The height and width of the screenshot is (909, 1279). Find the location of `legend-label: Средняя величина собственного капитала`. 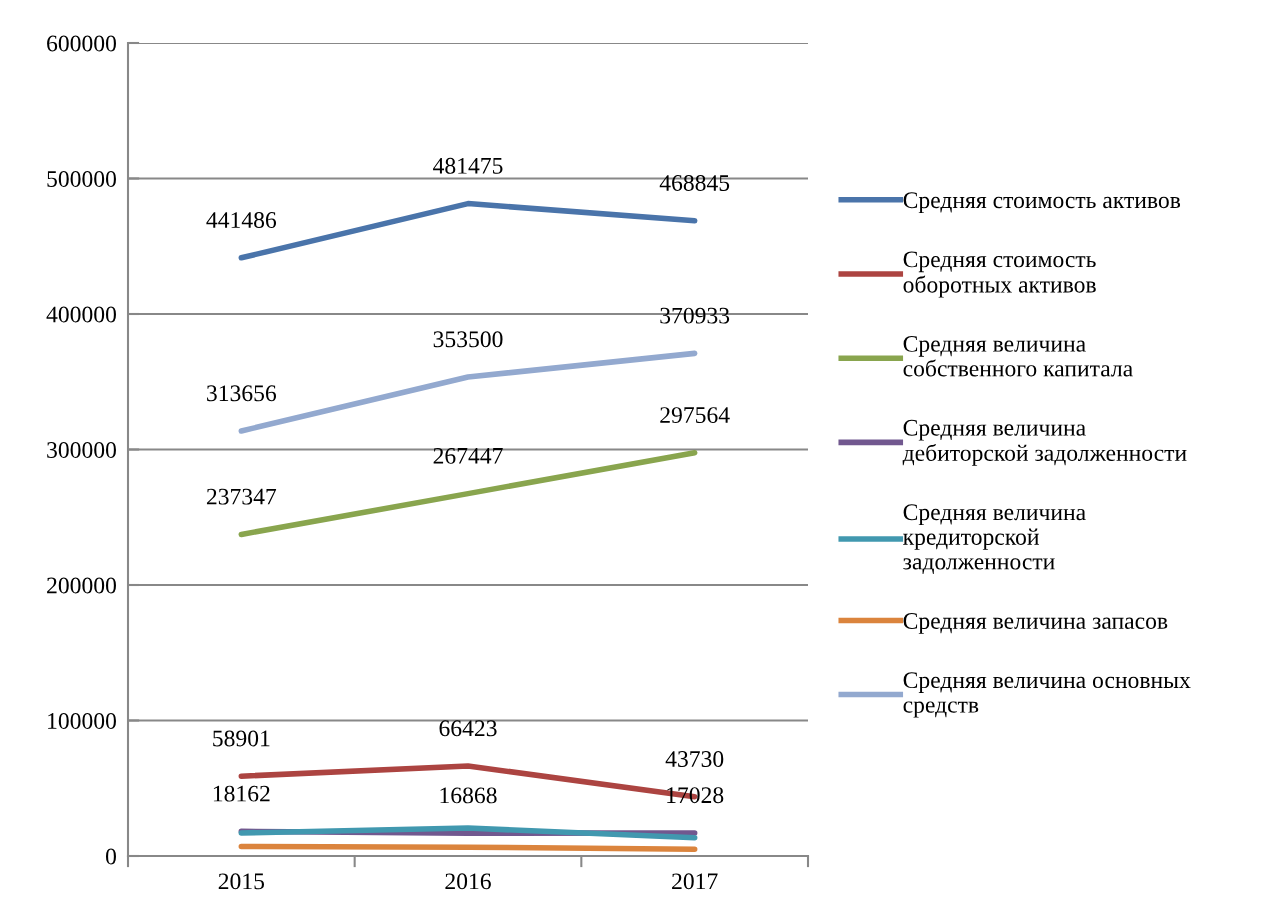

legend-label: Средняя величина собственного капитала is located at coordinates (1018, 356).